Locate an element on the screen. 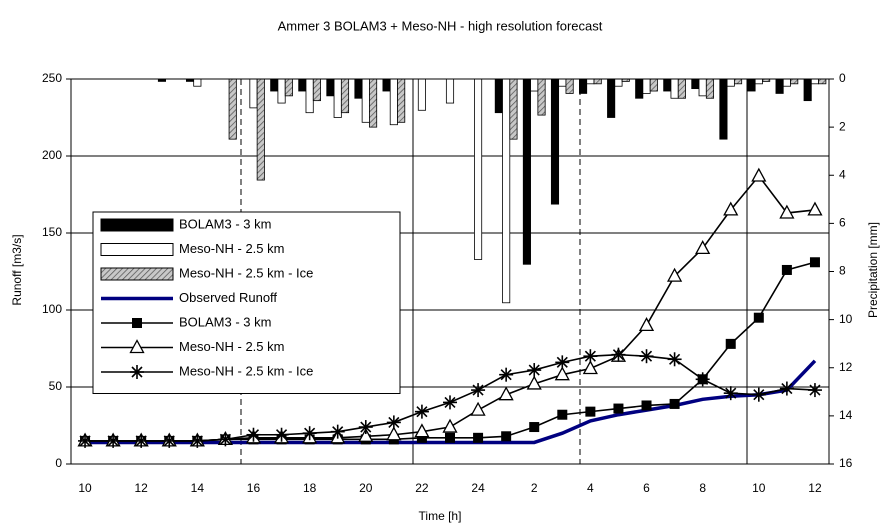 Image resolution: width=880 pixels, height=527 pixels. x-tick-label: 14 is located at coordinates (198, 488).